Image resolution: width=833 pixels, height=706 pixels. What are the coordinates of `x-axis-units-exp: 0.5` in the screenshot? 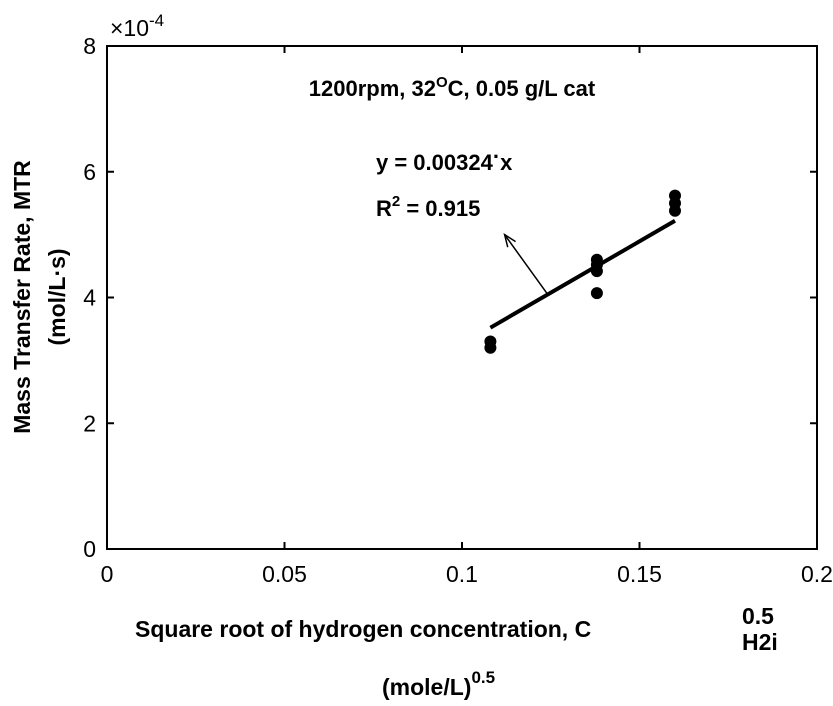 It's located at (483, 677).